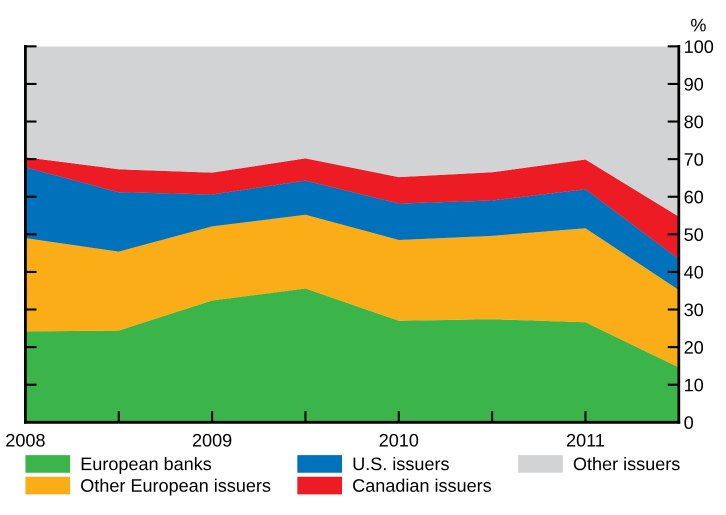  Describe the element at coordinates (399, 440) in the screenshot. I see `x-tick-label: 2010` at that location.